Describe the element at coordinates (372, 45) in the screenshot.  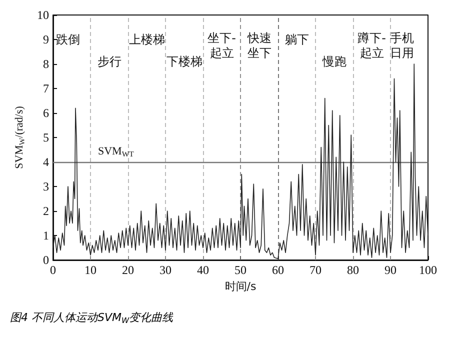
I see `annotation: 蹲下-起立` at that location.